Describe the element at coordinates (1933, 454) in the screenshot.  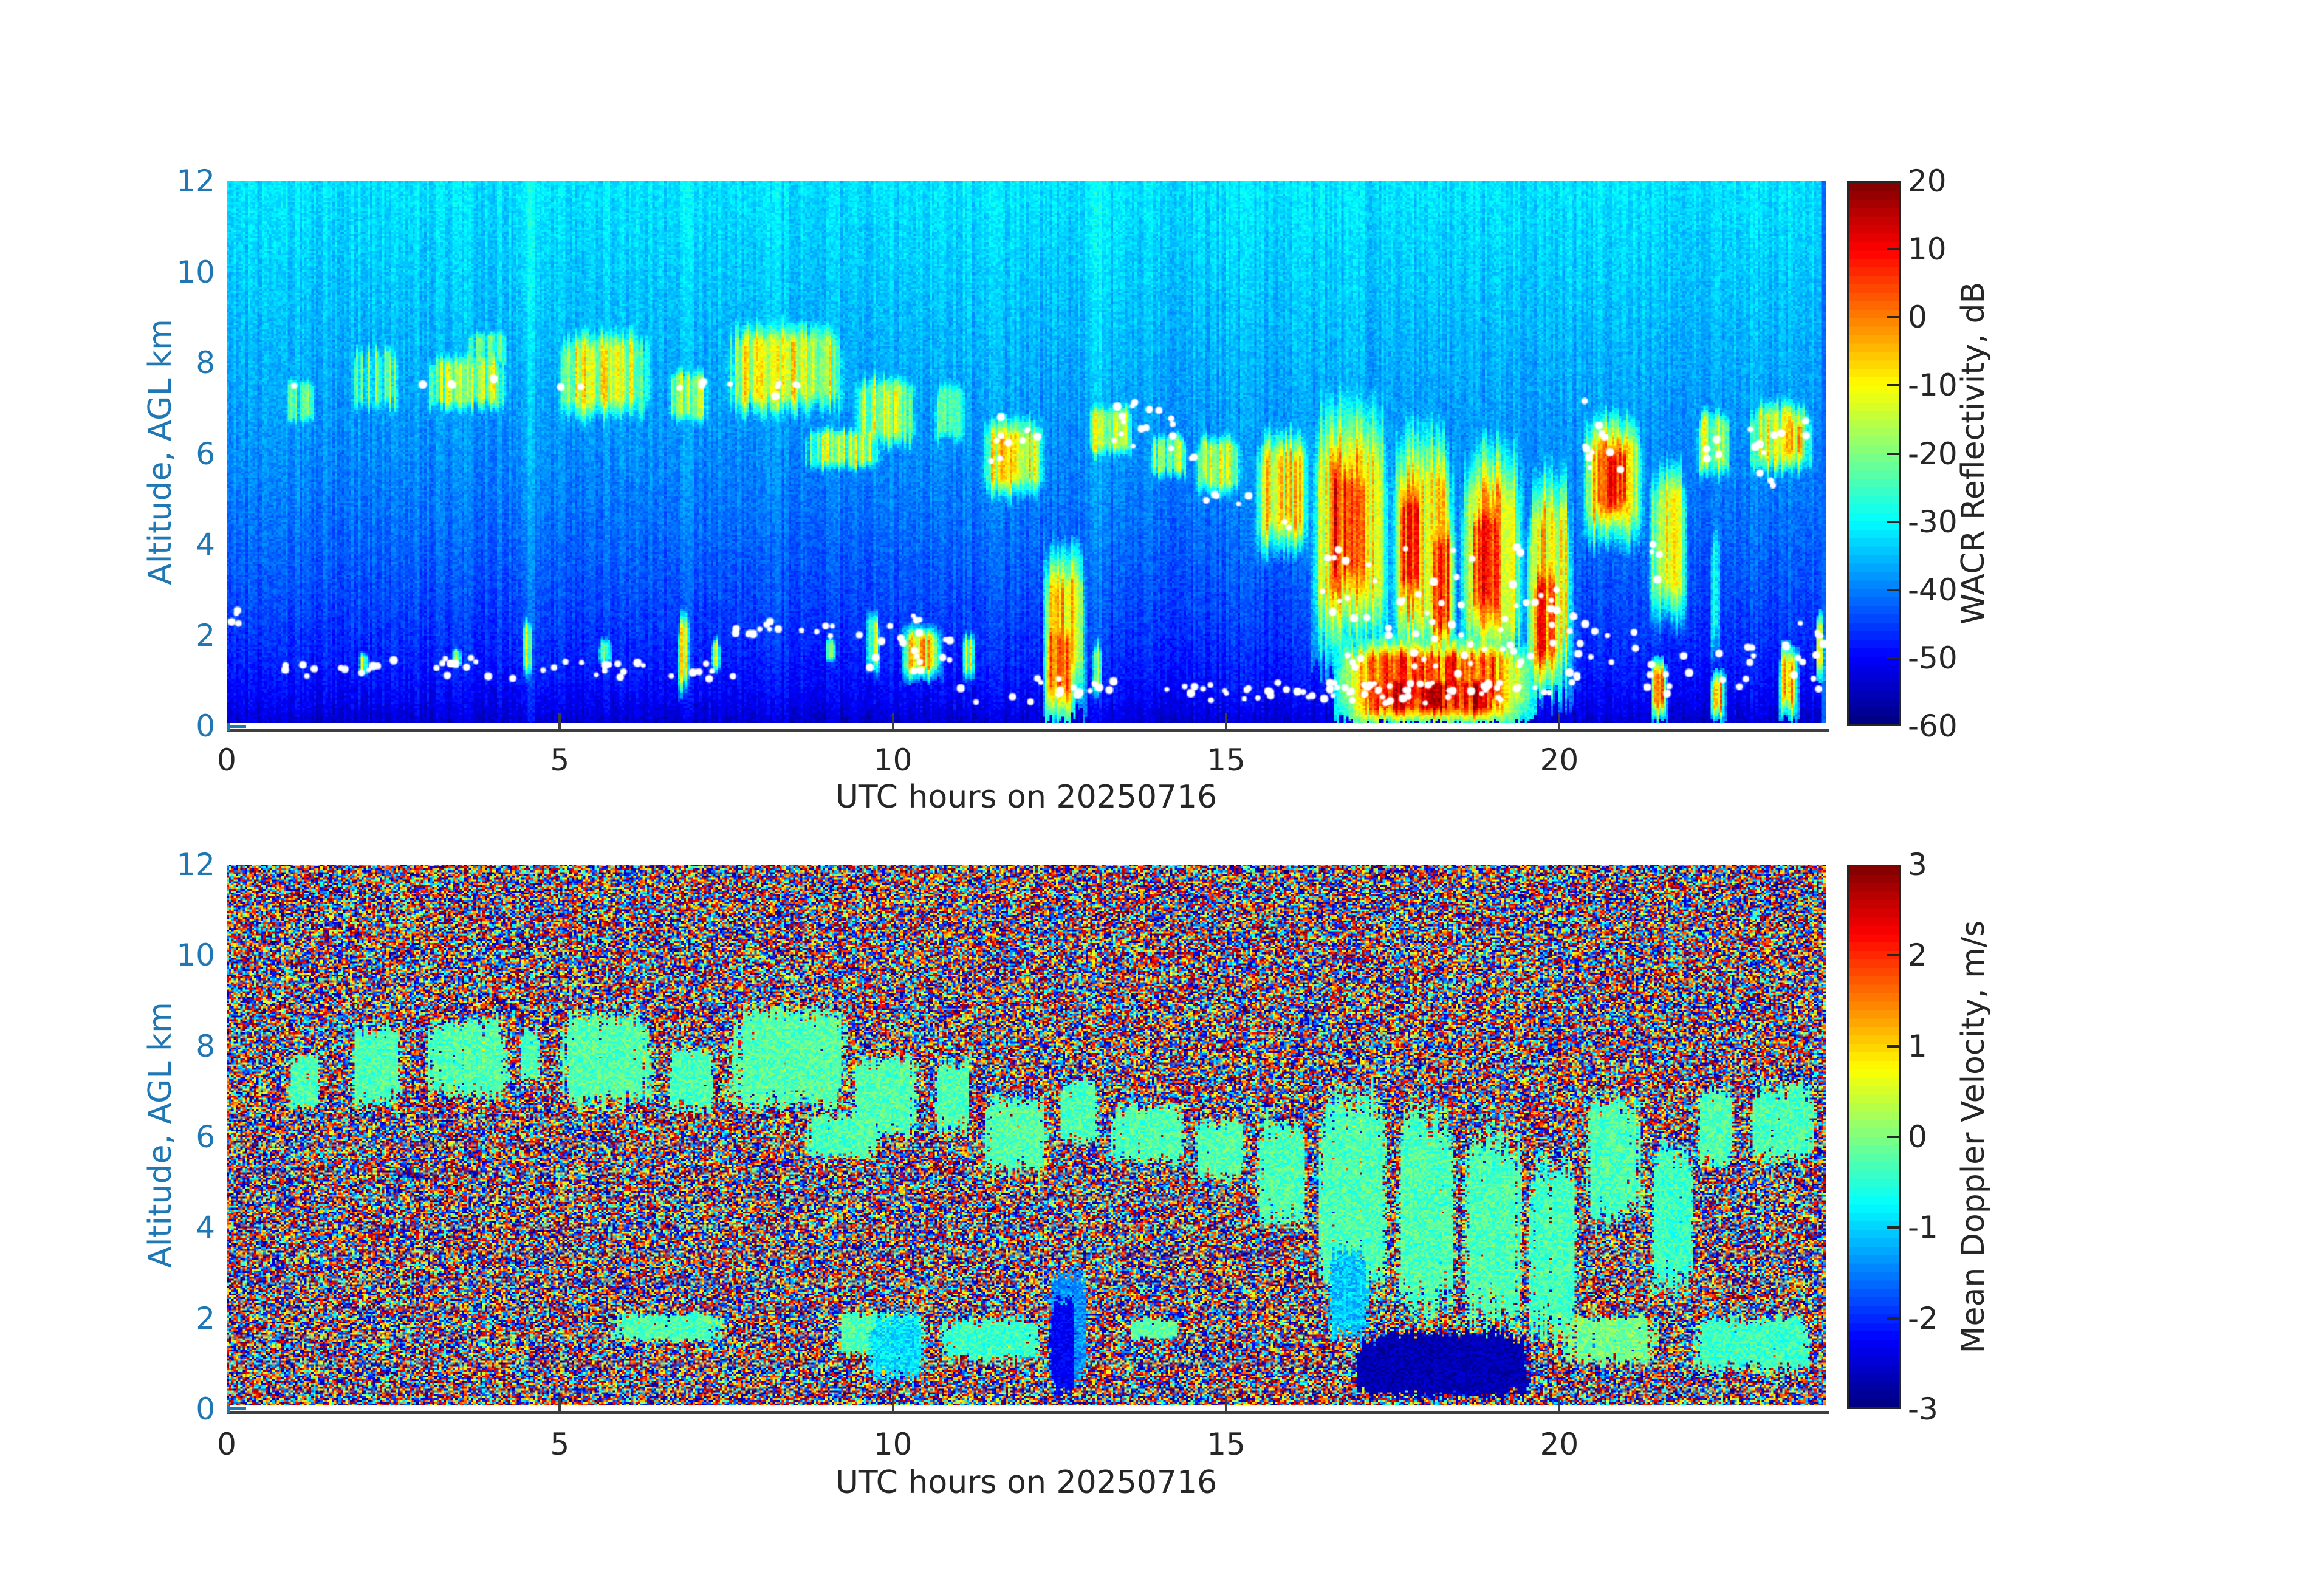
I see `colorbar-tick-label: -20` at that location.